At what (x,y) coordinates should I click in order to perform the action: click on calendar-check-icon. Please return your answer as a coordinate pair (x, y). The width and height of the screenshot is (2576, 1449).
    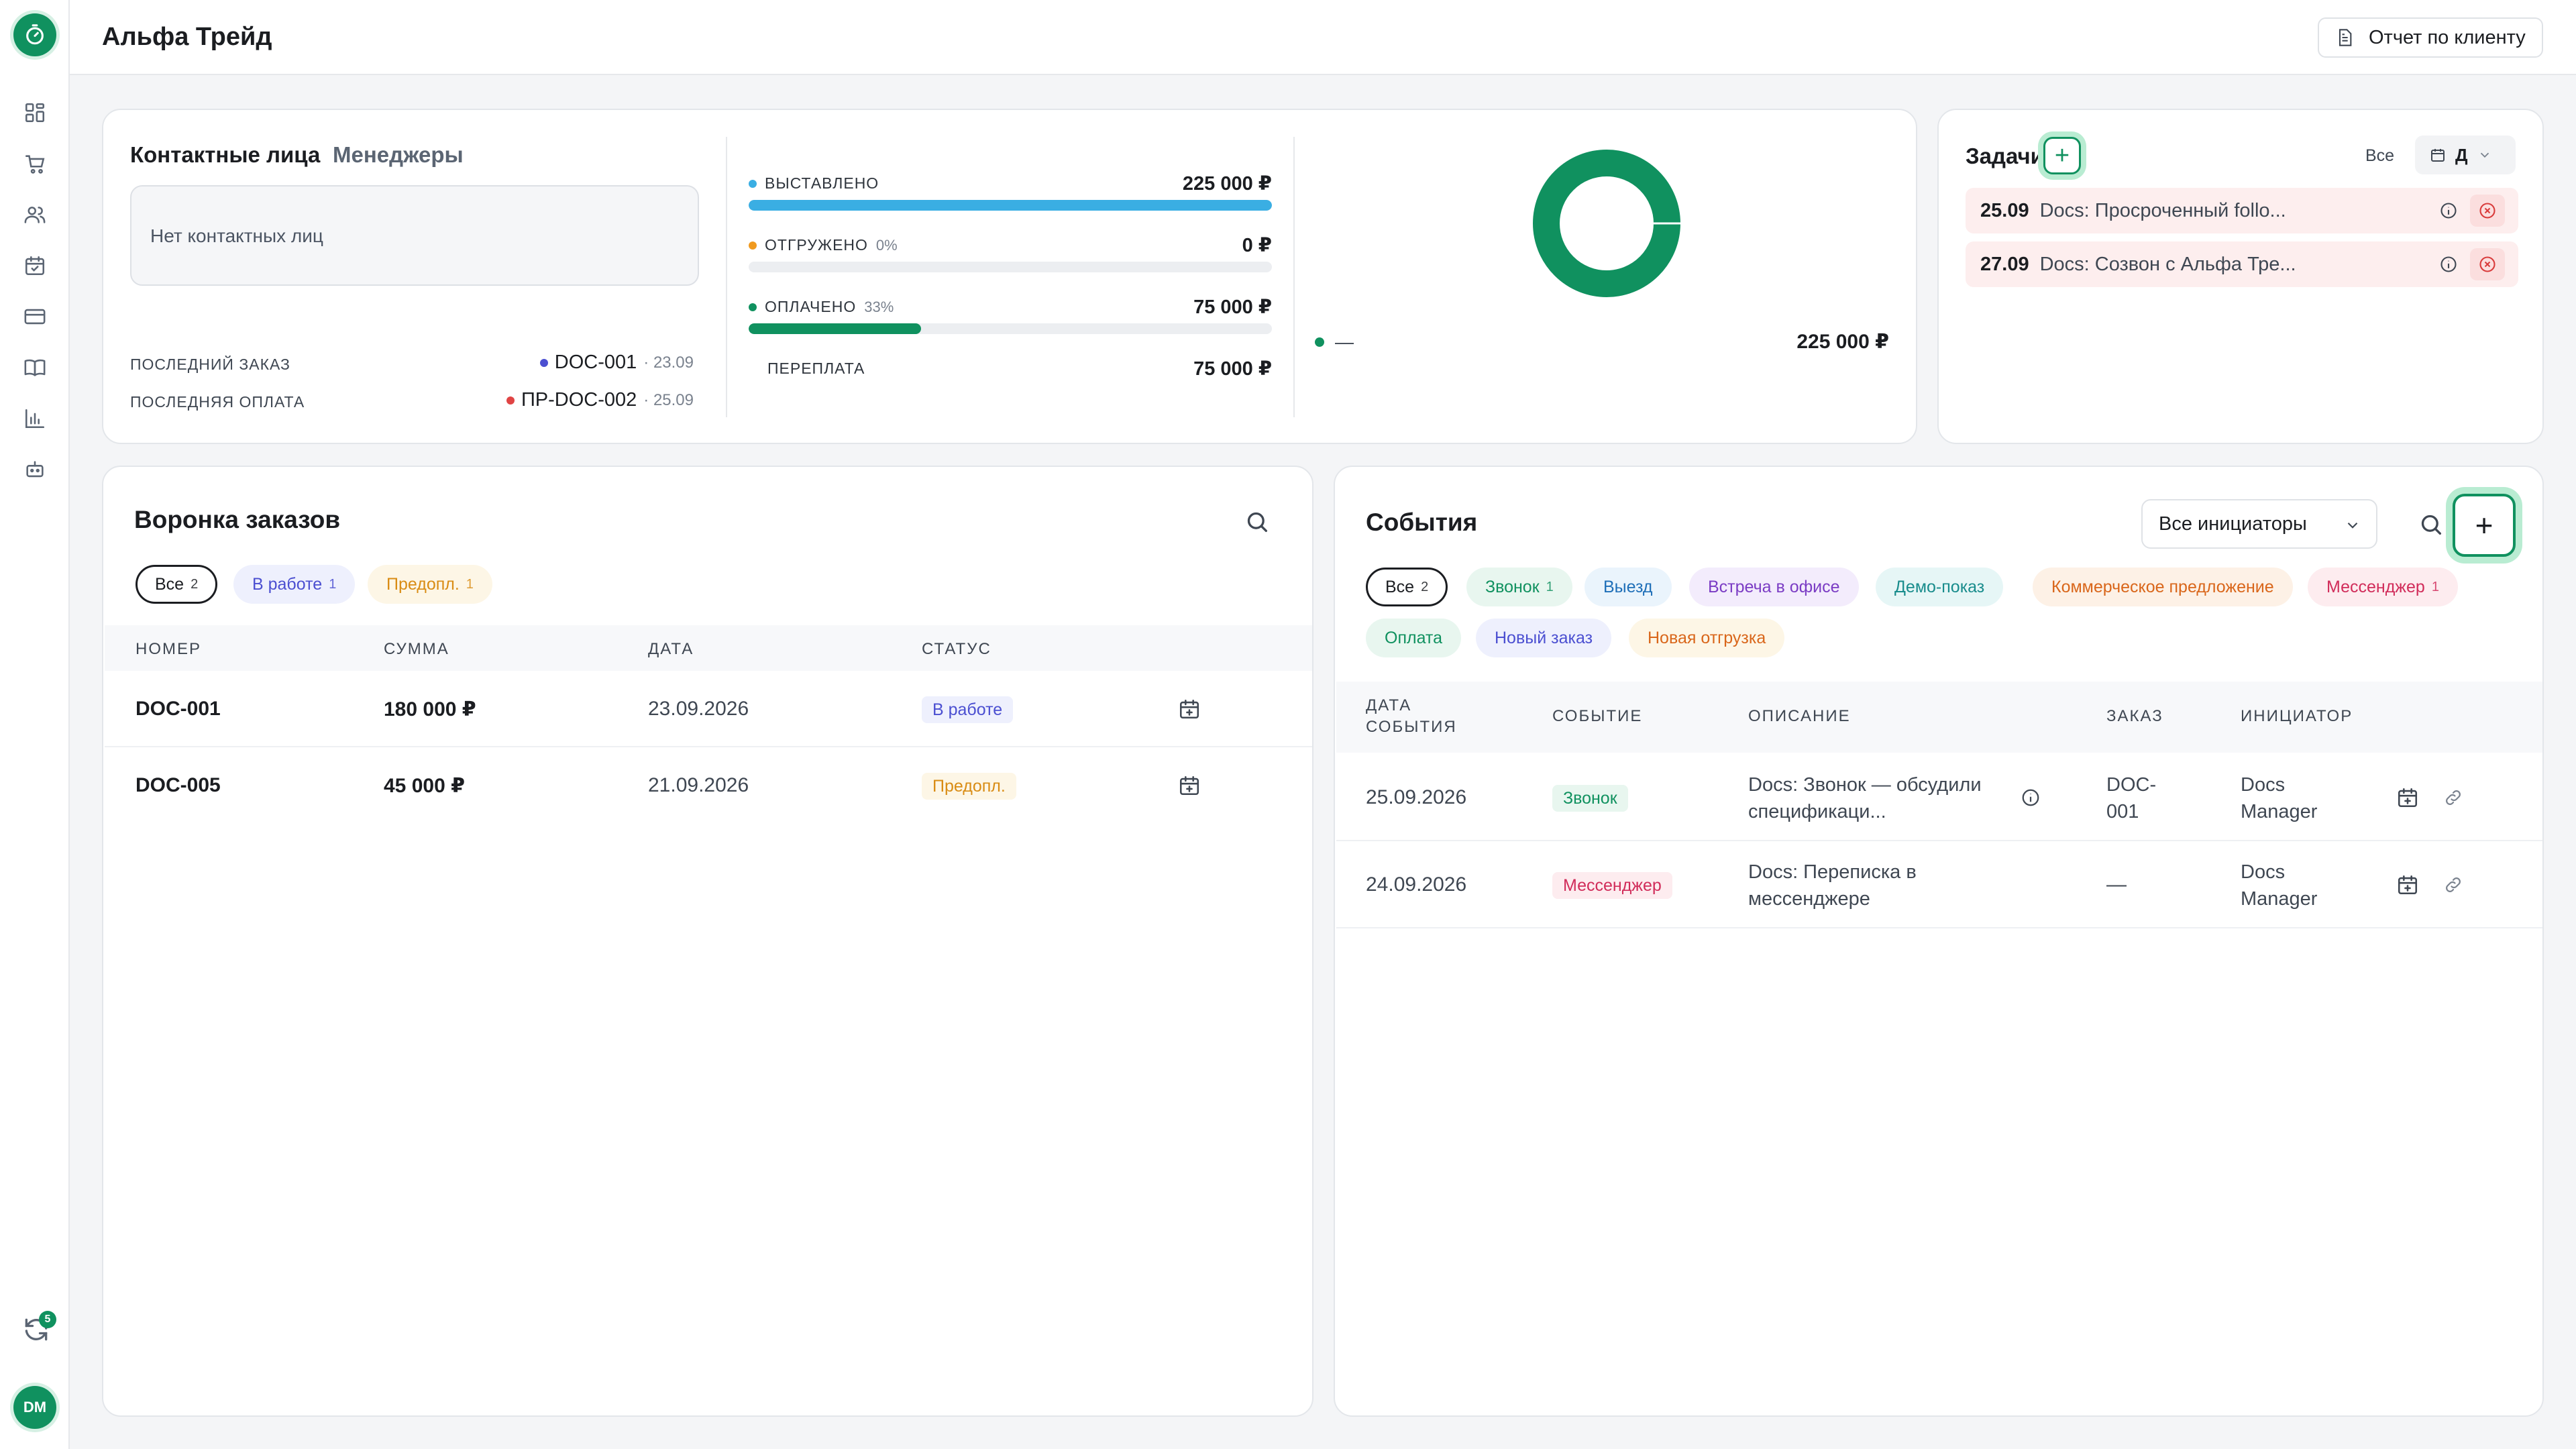
    Looking at the image, I should click on (34, 265).